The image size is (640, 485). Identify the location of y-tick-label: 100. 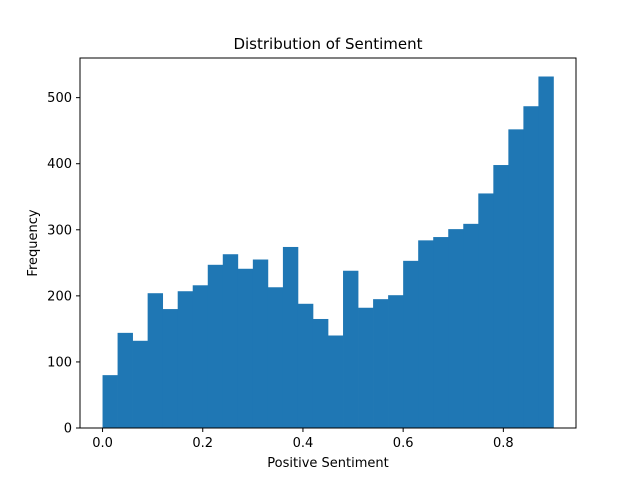
(59, 362).